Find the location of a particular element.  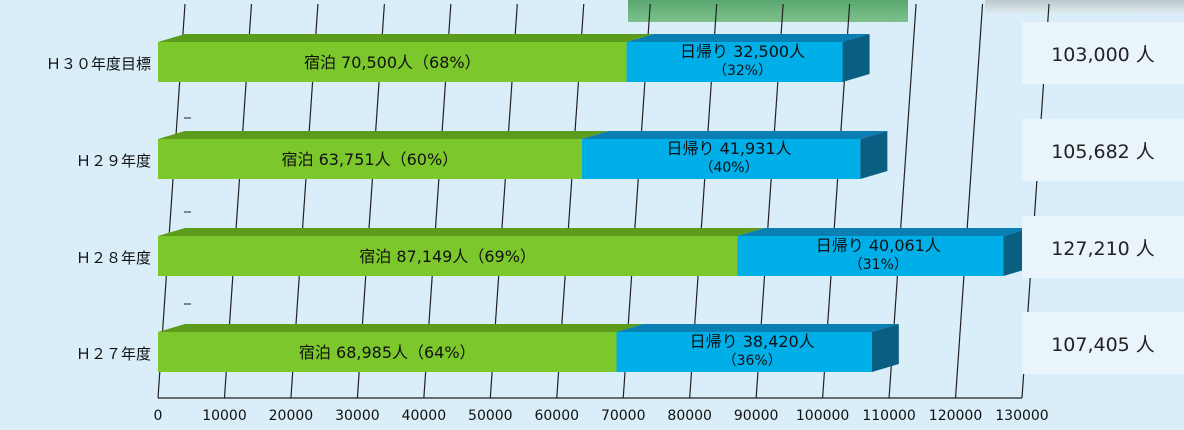

category-label-0: Ｈ３０年度目標 is located at coordinates (98, 64).